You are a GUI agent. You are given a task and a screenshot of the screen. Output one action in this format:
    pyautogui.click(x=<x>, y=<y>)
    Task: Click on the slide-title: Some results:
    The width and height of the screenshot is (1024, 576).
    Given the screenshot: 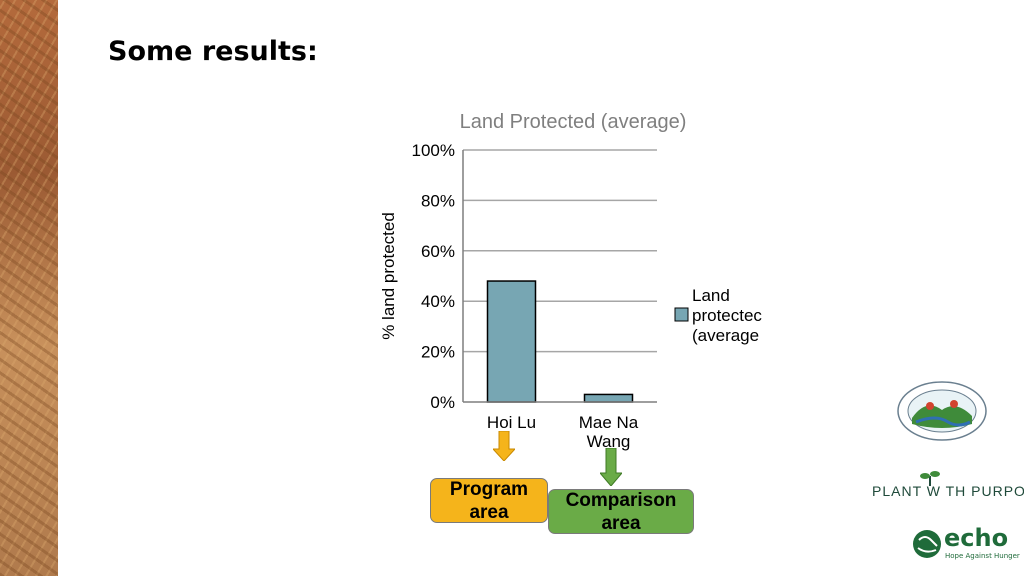 What is the action you would take?
    pyautogui.click(x=213, y=51)
    